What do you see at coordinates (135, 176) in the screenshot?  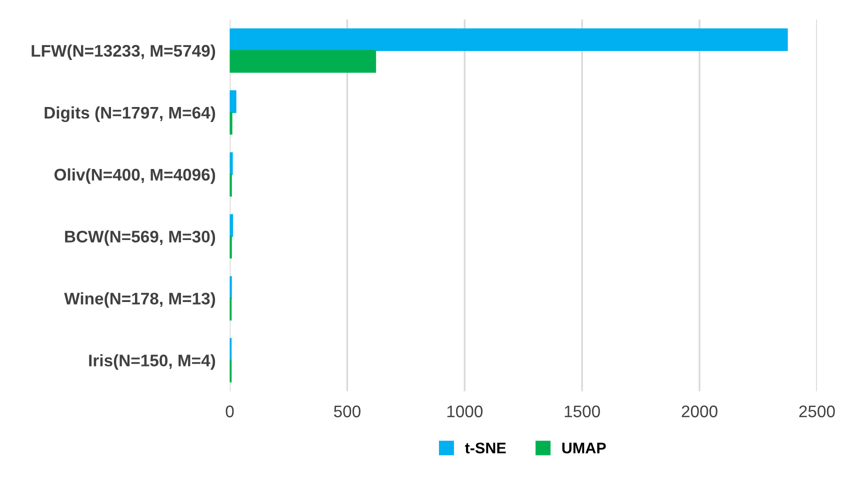 I see `y-tick-label: Oliv(N=400, M=4096)` at bounding box center [135, 176].